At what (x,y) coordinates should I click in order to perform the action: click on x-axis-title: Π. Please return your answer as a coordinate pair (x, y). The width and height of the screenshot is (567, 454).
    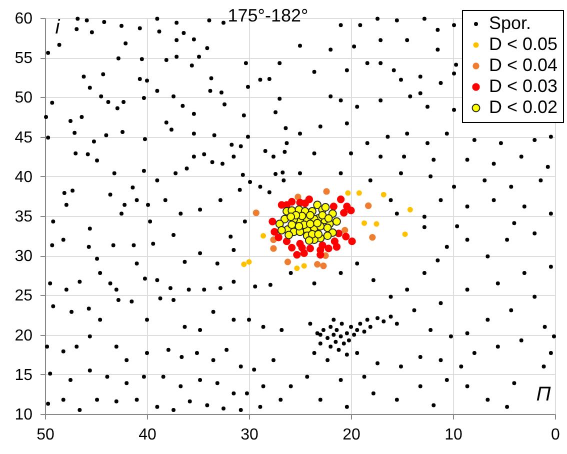
    Looking at the image, I should click on (544, 395).